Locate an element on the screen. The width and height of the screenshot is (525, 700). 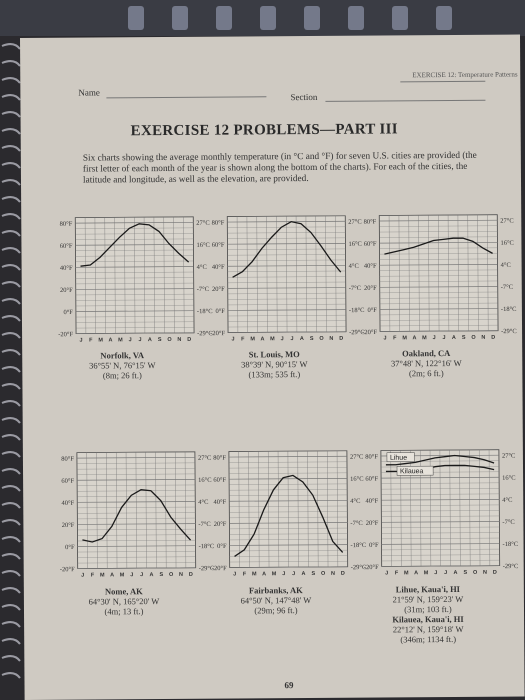
month-tick-label: N is located at coordinates (181, 575).